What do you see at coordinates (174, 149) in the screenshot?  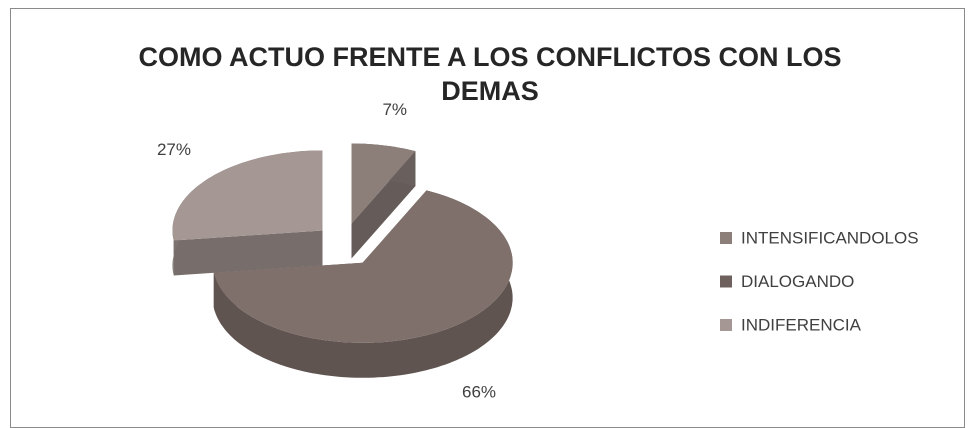 I see `data-label: 27%` at bounding box center [174, 149].